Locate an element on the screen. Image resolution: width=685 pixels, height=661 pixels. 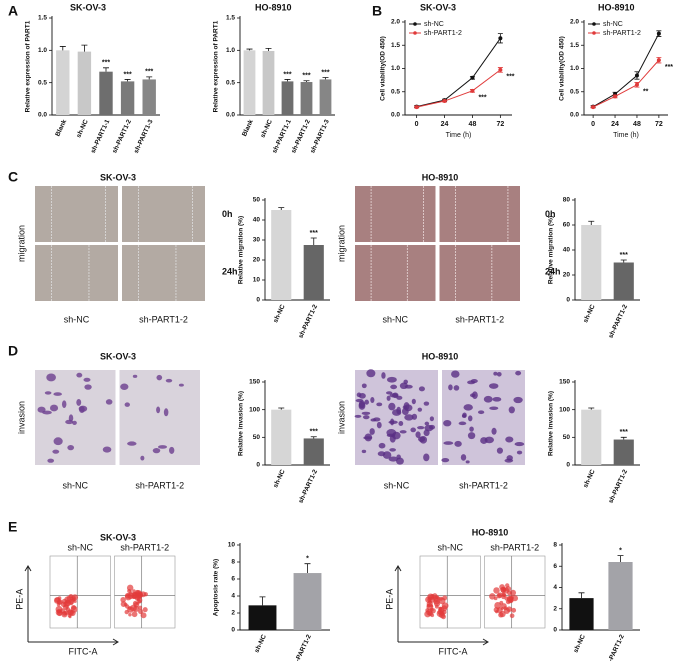
wound-edges is located at coordinates (165, 214).